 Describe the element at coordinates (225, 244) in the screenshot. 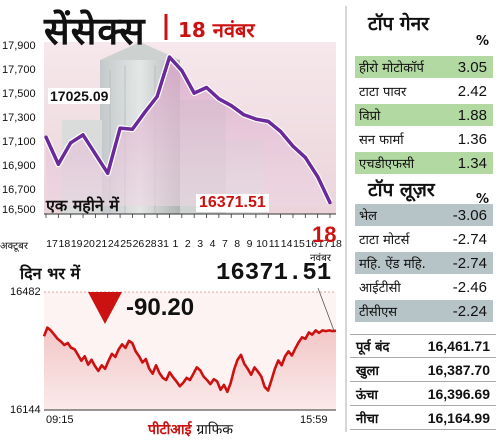

I see `month-x-tick-label: 7` at that location.